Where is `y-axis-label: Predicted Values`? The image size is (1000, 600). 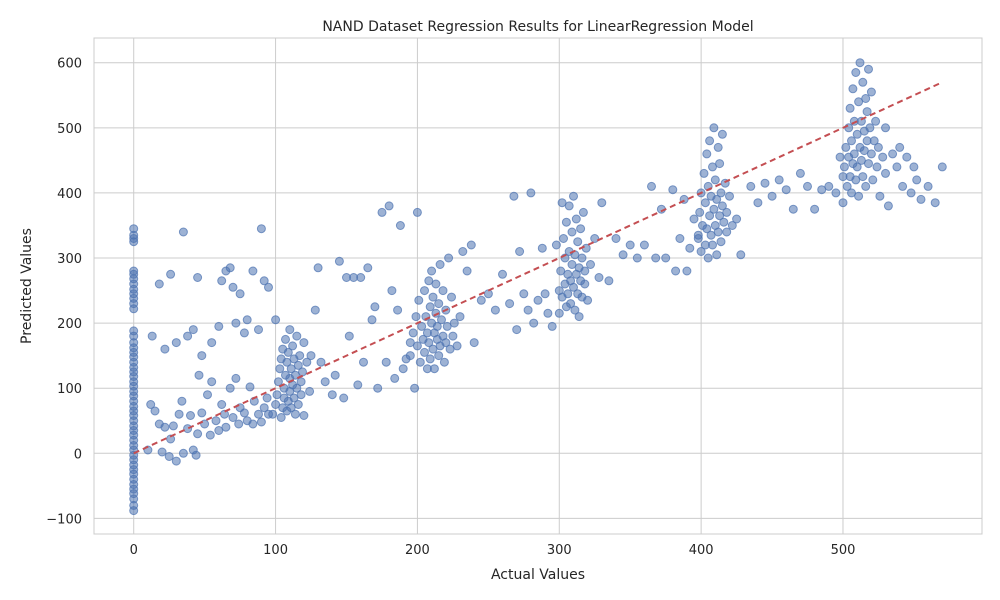
y-axis-label: Predicted Values is located at coordinates (27, 286).